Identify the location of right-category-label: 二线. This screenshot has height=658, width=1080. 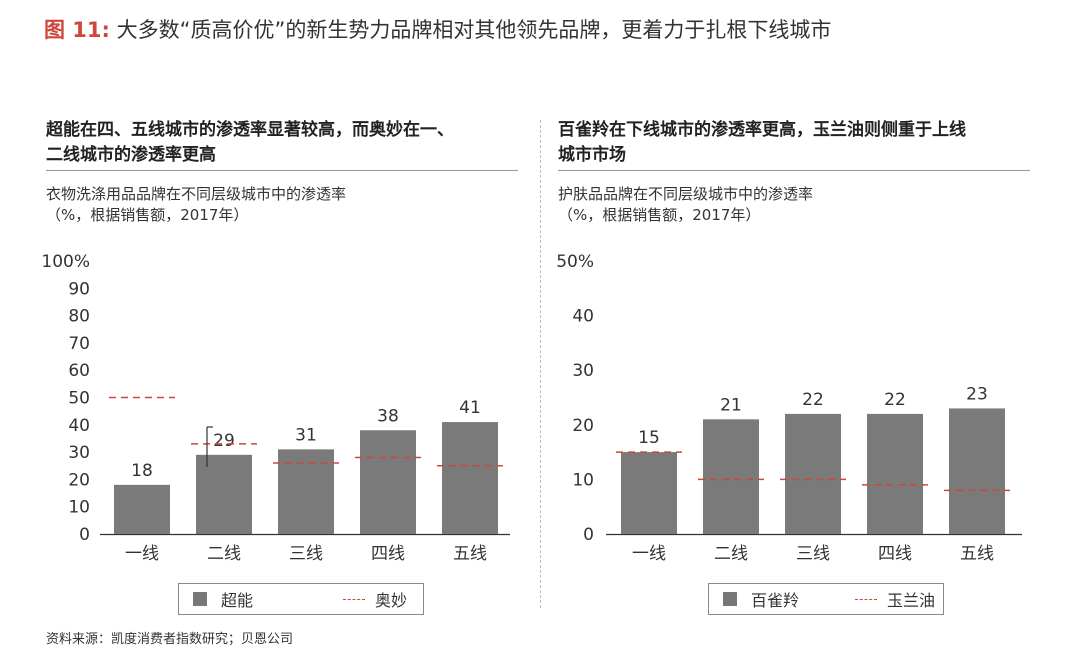
(731, 554).